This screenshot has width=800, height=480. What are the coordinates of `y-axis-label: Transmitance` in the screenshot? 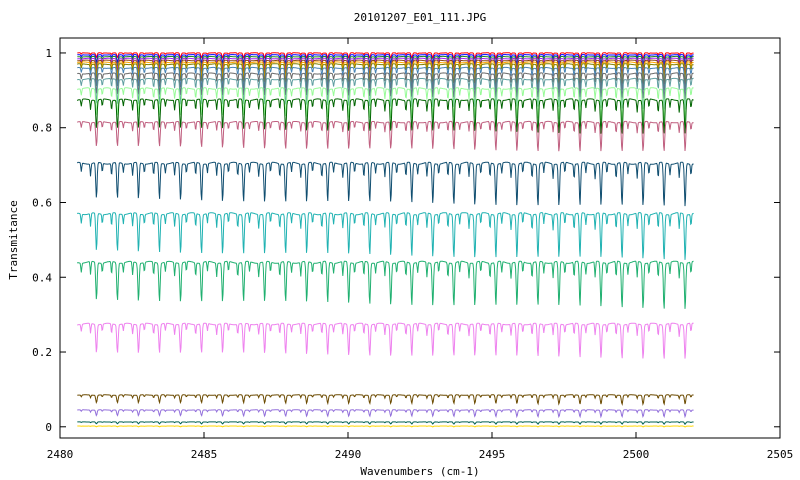 It's located at (13, 239).